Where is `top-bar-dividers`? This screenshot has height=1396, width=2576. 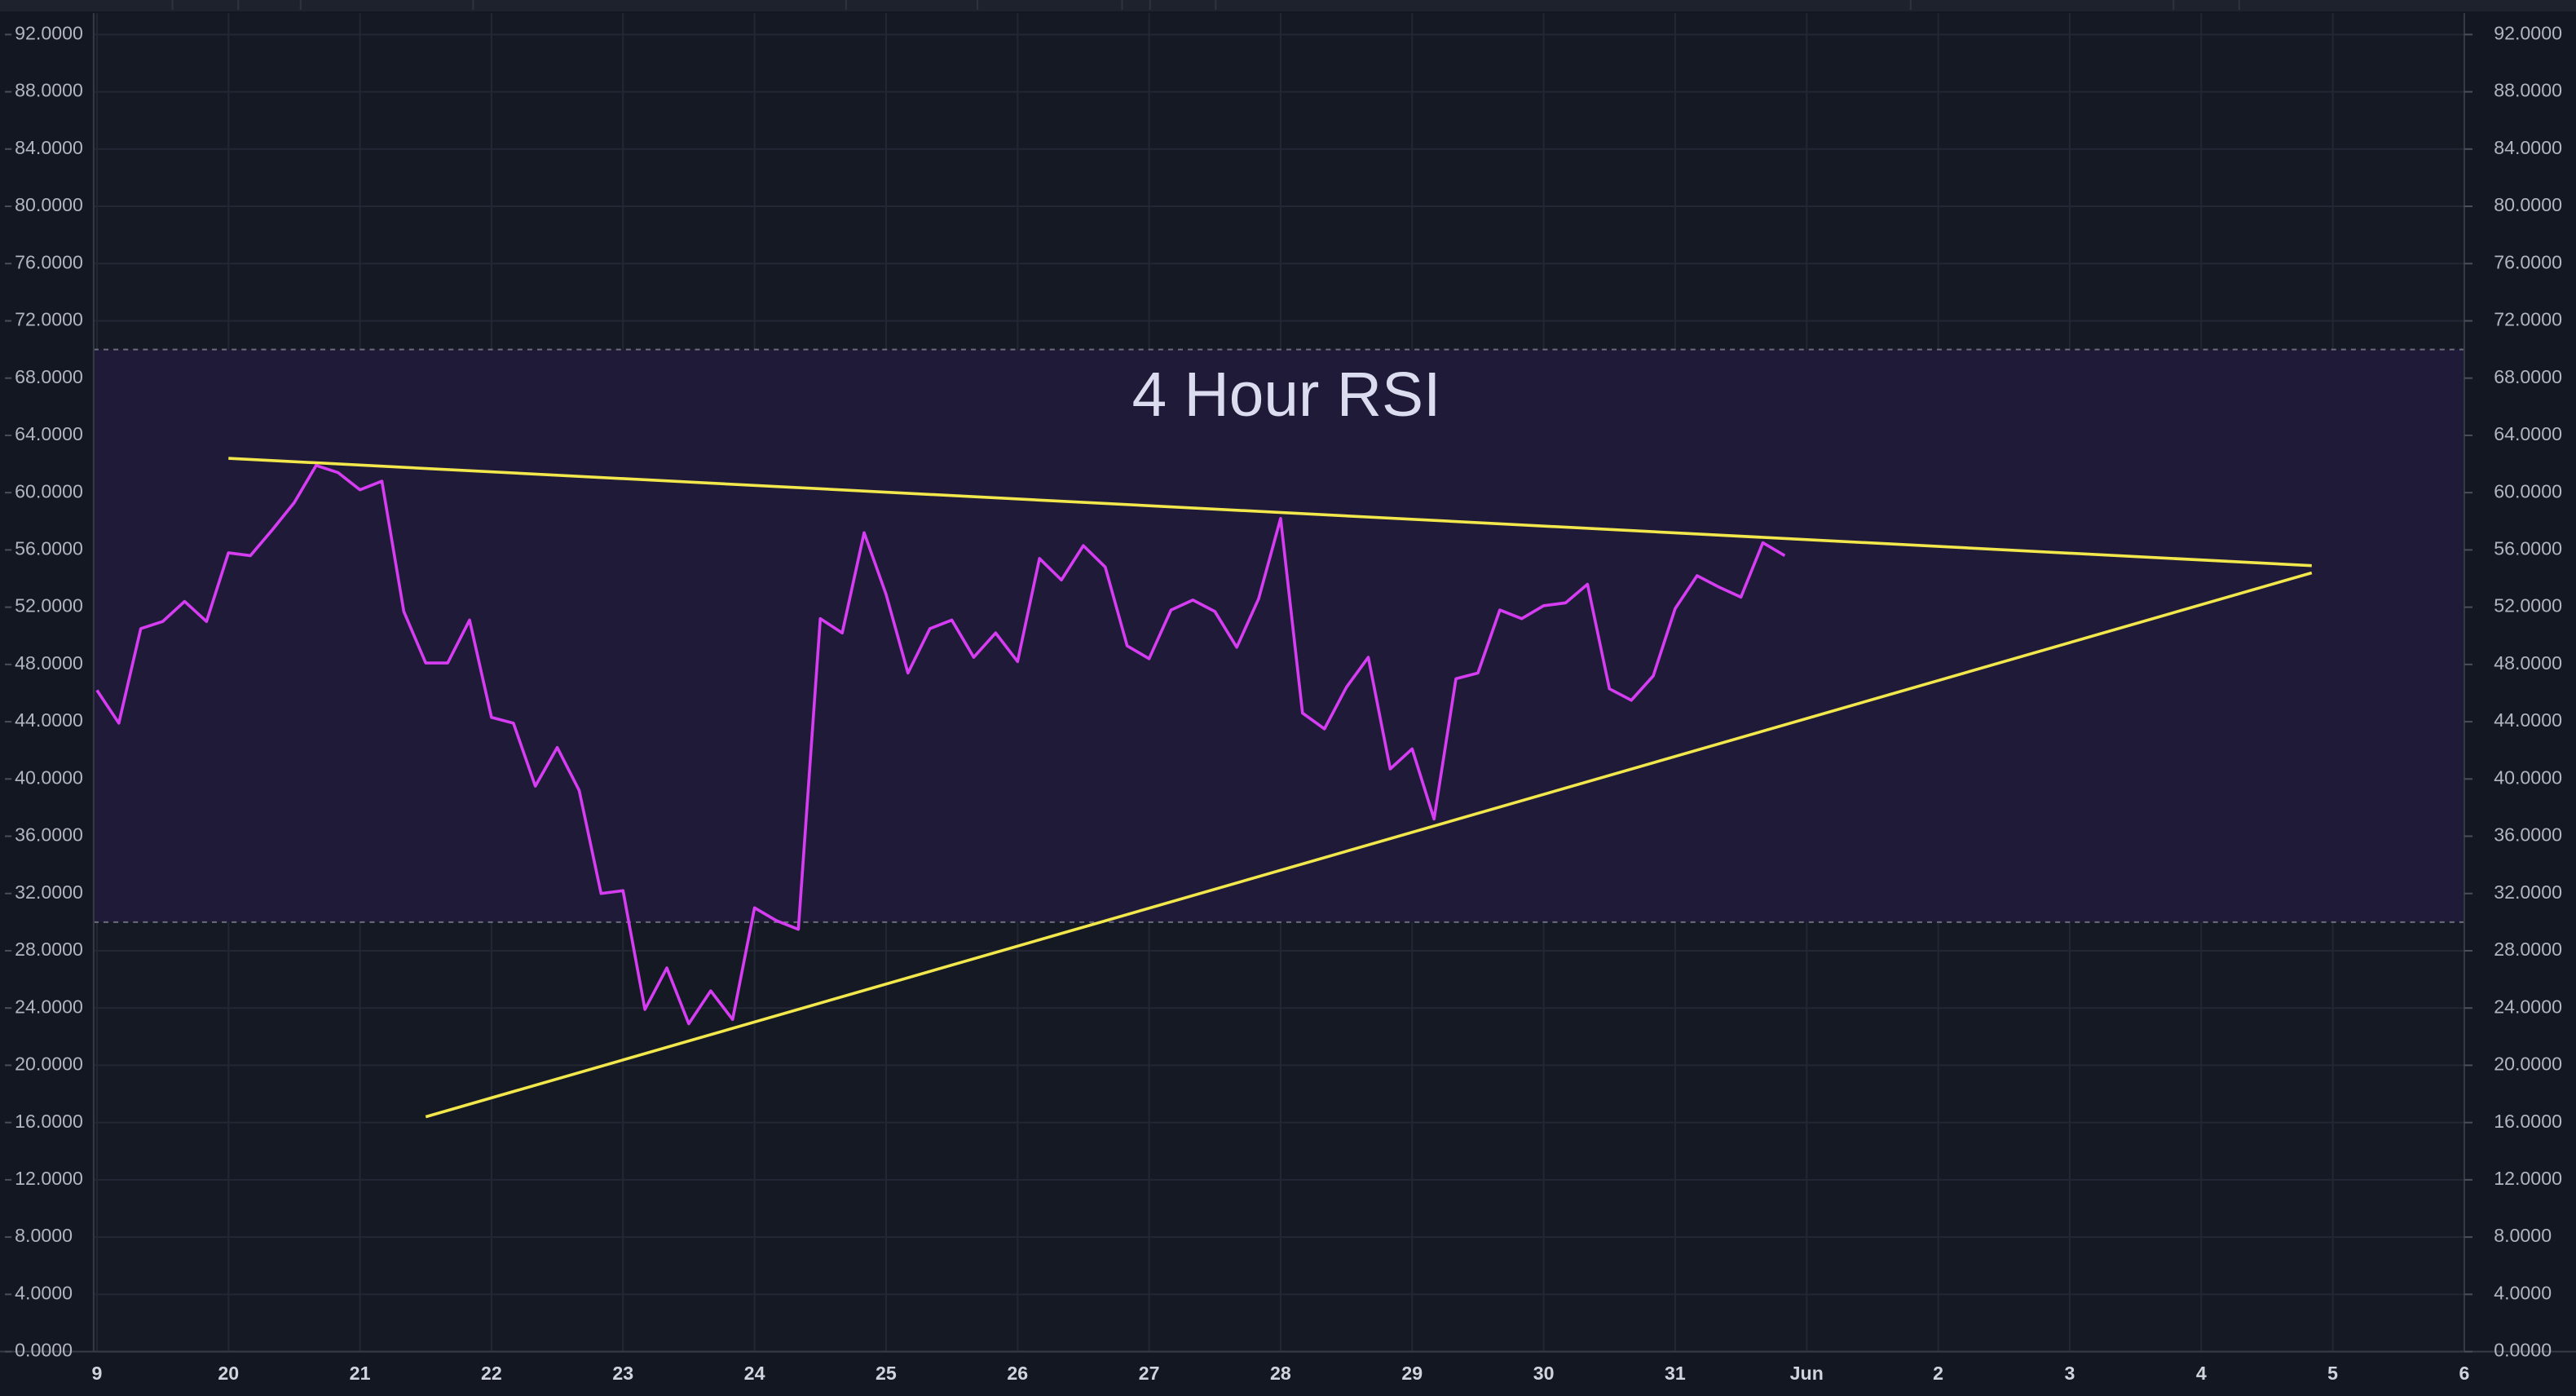
top-bar-dividers is located at coordinates (1205, 5).